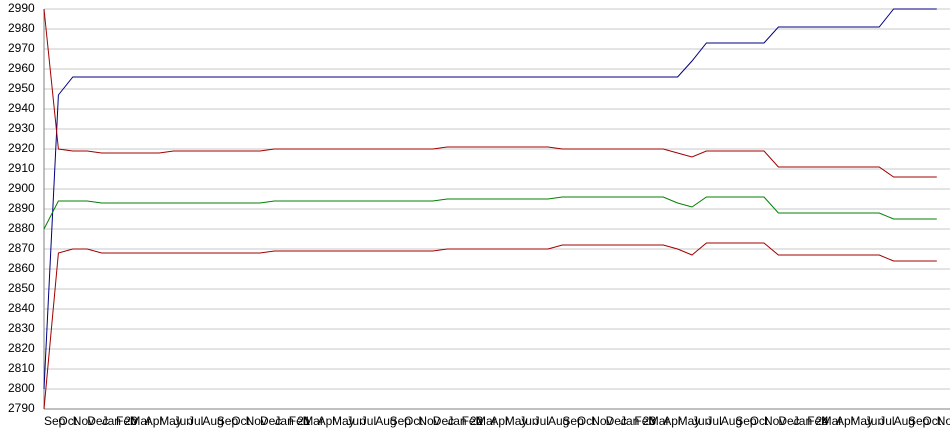 The width and height of the screenshot is (950, 435). I want to click on y-tick-label: 2980, so click(21, 28).